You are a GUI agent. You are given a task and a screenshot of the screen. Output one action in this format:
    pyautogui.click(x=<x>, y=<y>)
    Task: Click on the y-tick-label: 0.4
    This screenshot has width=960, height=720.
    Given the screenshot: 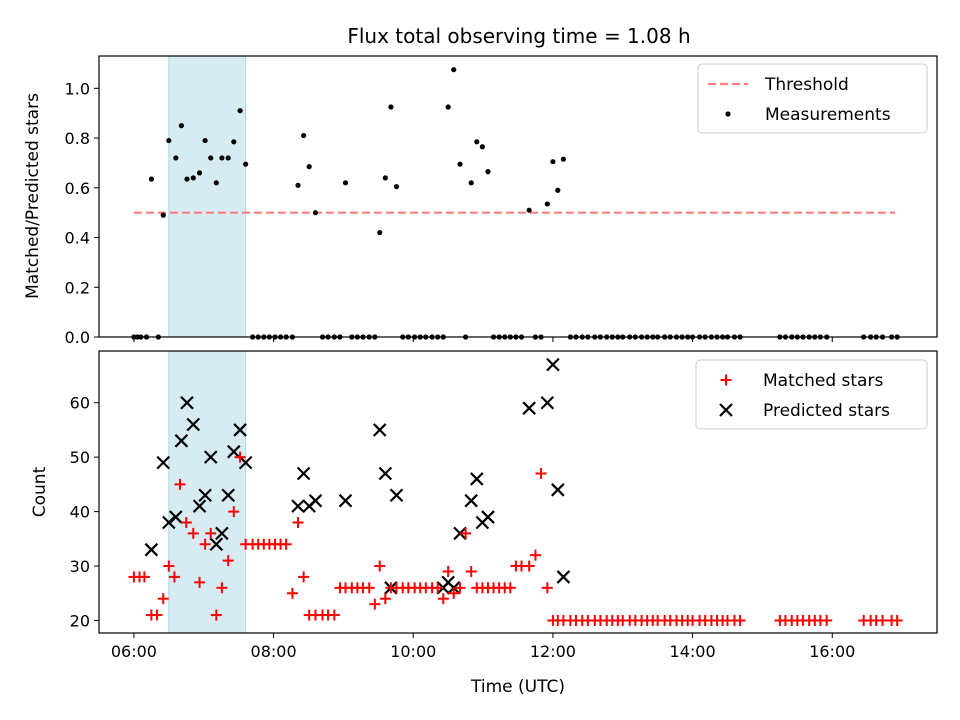 What is the action you would take?
    pyautogui.click(x=77, y=238)
    